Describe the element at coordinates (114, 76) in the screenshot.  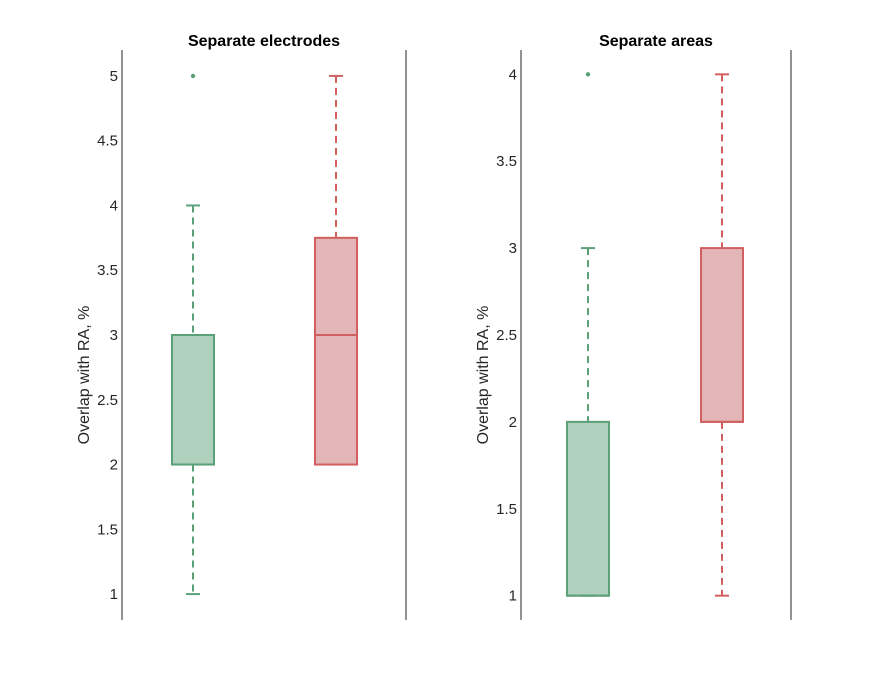
I see `y-tick-label: 5` at that location.